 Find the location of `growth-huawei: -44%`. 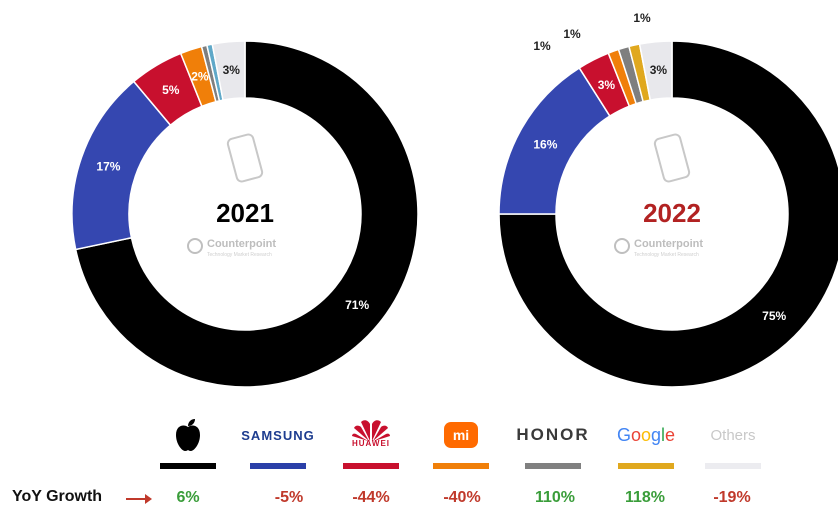

growth-huawei: -44% is located at coordinates (371, 497).